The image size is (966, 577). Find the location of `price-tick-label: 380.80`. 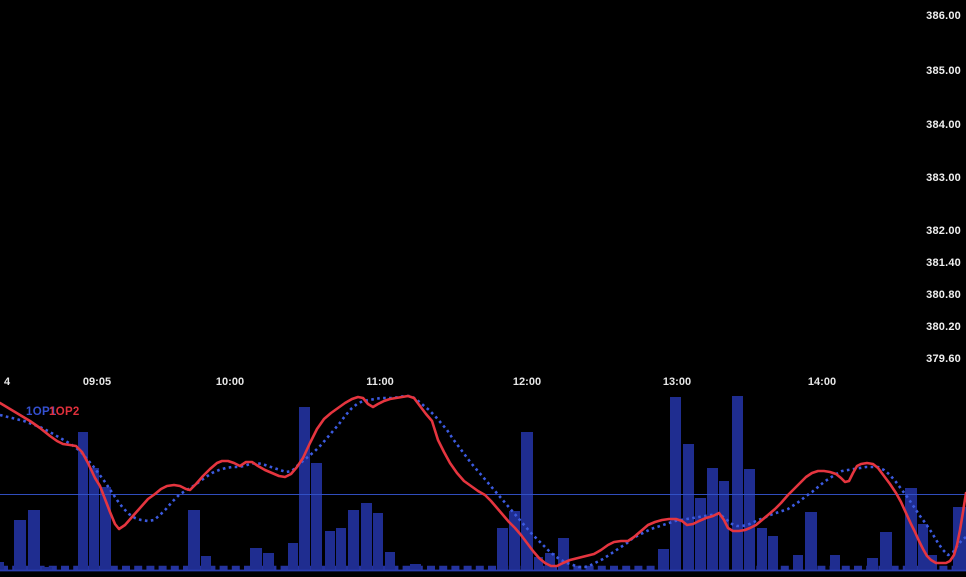

price-tick-label: 380.80 is located at coordinates (943, 295).